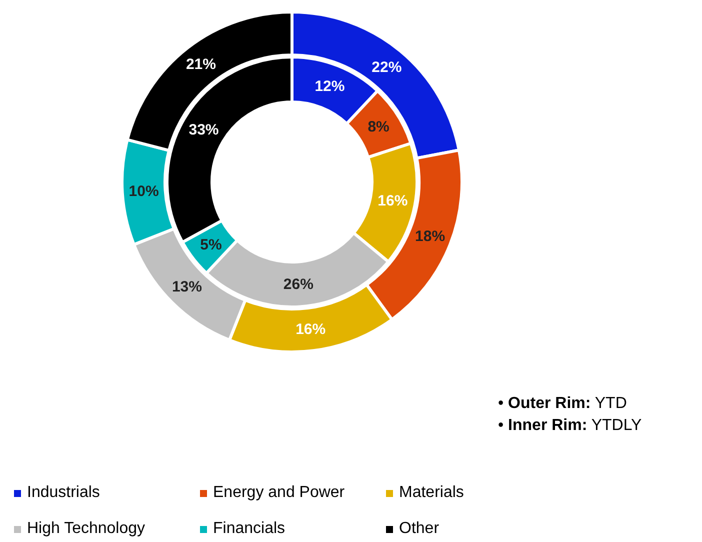 The height and width of the screenshot is (542, 702). Describe the element at coordinates (279, 493) in the screenshot. I see `legend-label: Energy and Power` at that location.